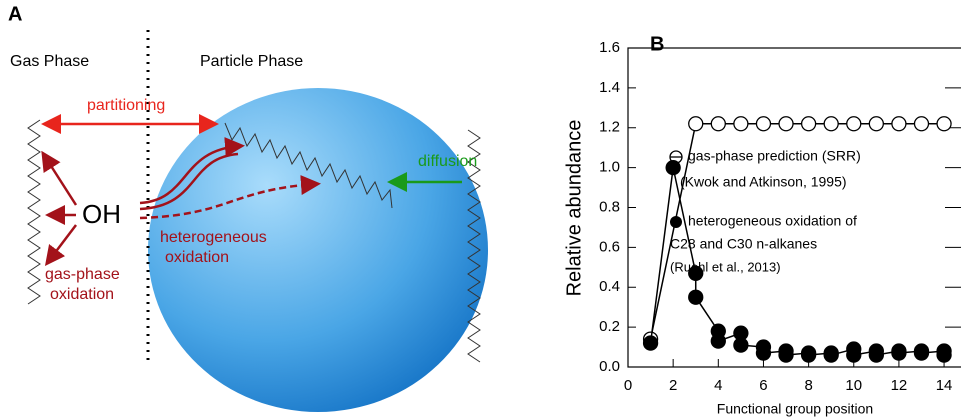 The width and height of the screenshot is (961, 420). Describe the element at coordinates (808, 385) in the screenshot. I see `x-tick-label: 8` at that location.